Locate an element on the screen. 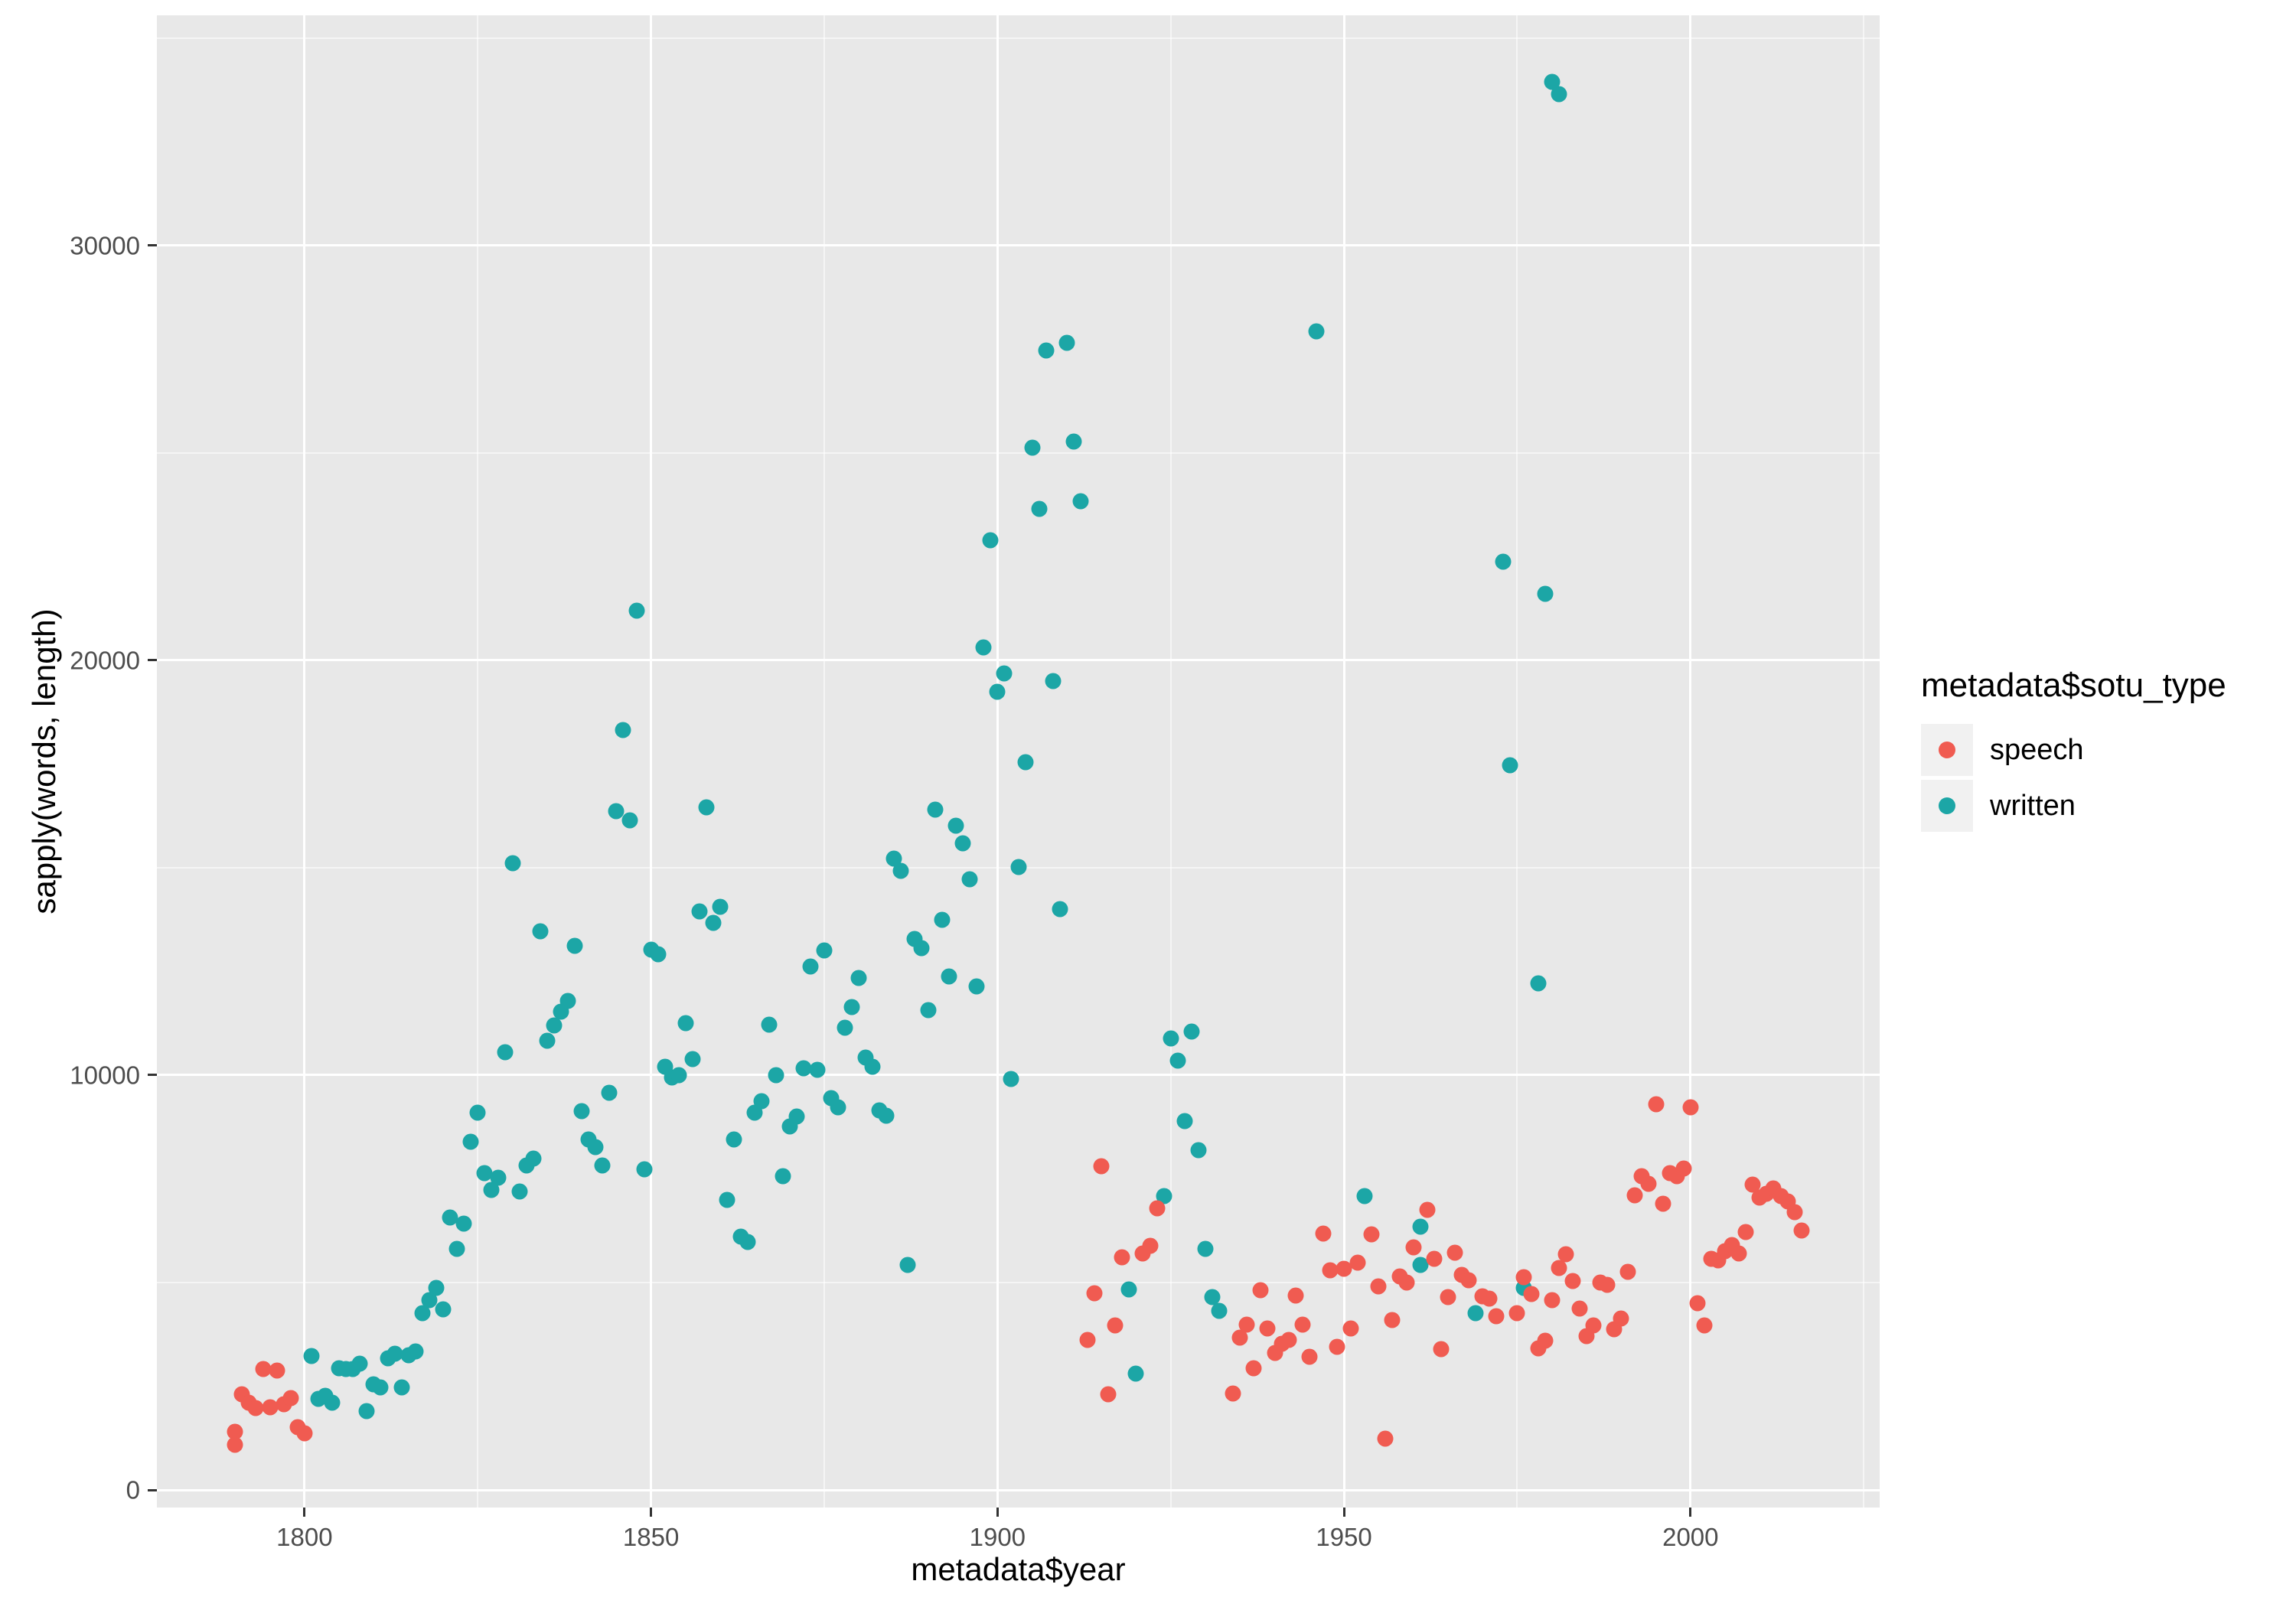 The image size is (2296, 1607). x-tick-label: 1850 is located at coordinates (651, 1537).